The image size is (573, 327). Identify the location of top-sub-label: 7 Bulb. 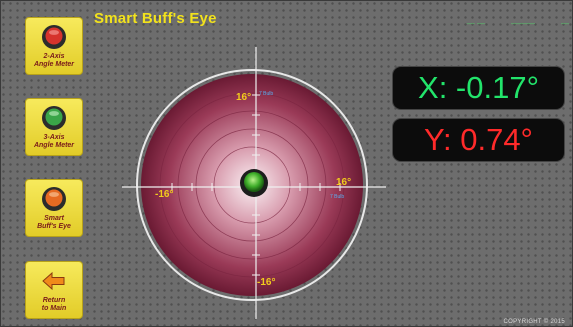
(266, 94).